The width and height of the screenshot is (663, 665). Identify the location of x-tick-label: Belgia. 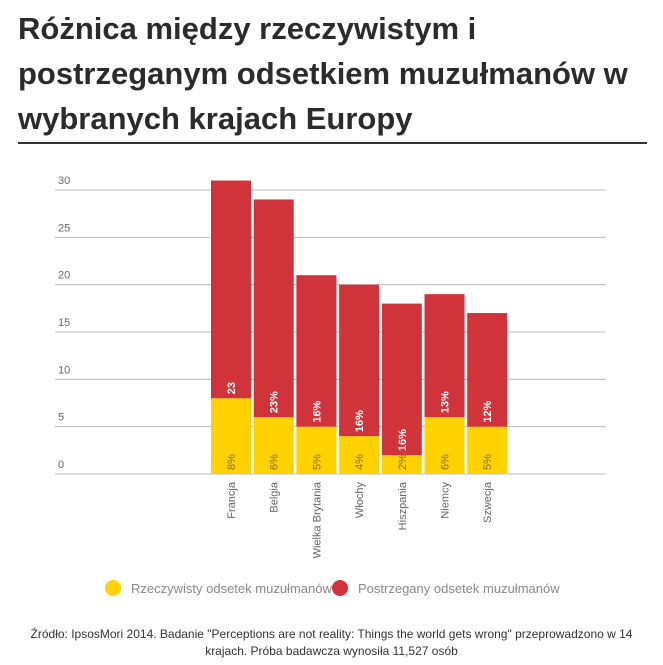
(275, 496).